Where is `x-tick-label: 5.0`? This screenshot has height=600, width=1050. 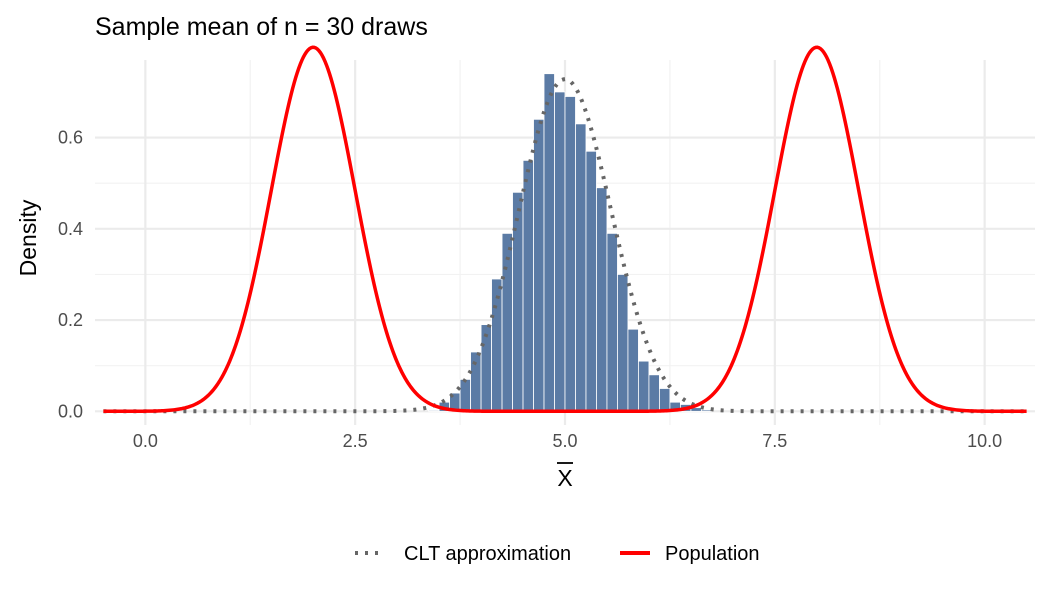 x-tick-label: 5.0 is located at coordinates (564, 441).